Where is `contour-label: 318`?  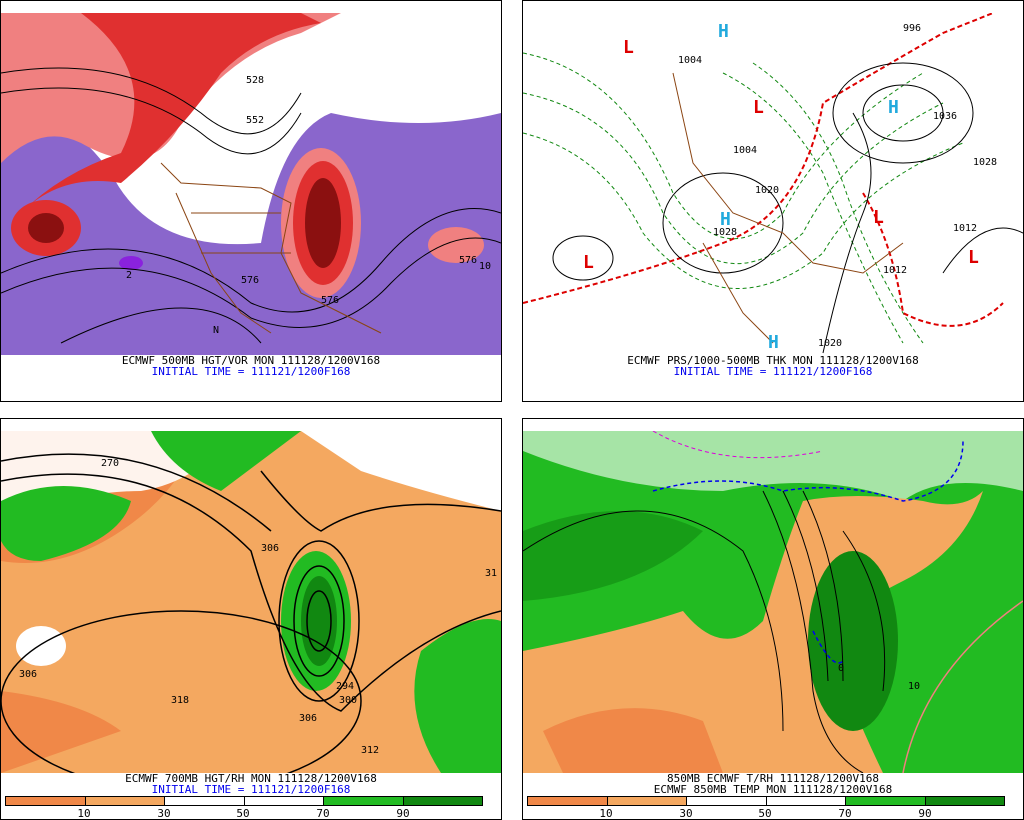
contour-label: 318 is located at coordinates (180, 700).